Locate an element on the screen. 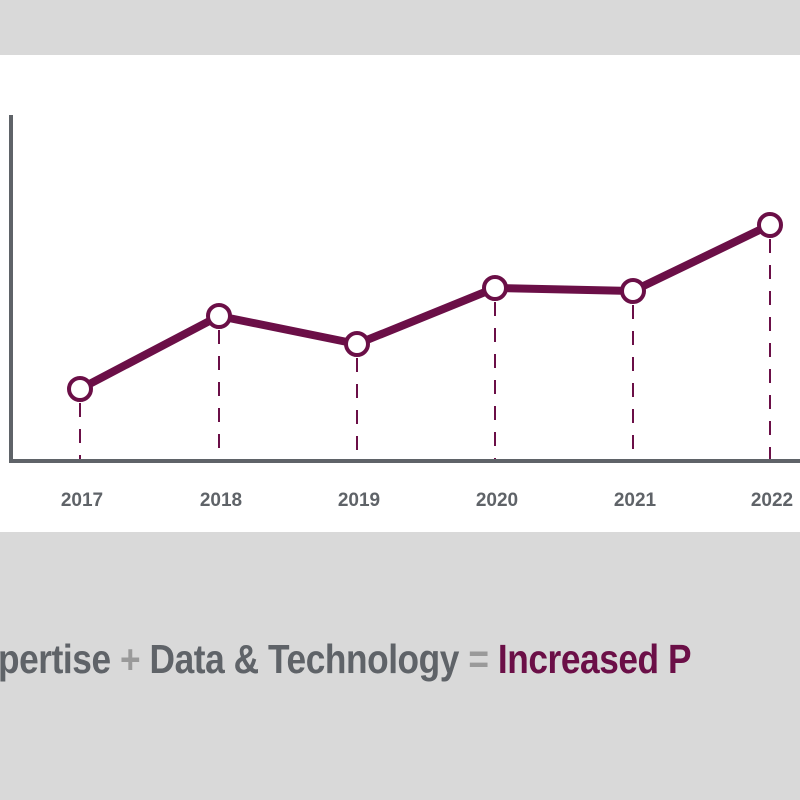 Image resolution: width=800 pixels, height=800 pixels. x-tick-label: 2017 is located at coordinates (82, 500).